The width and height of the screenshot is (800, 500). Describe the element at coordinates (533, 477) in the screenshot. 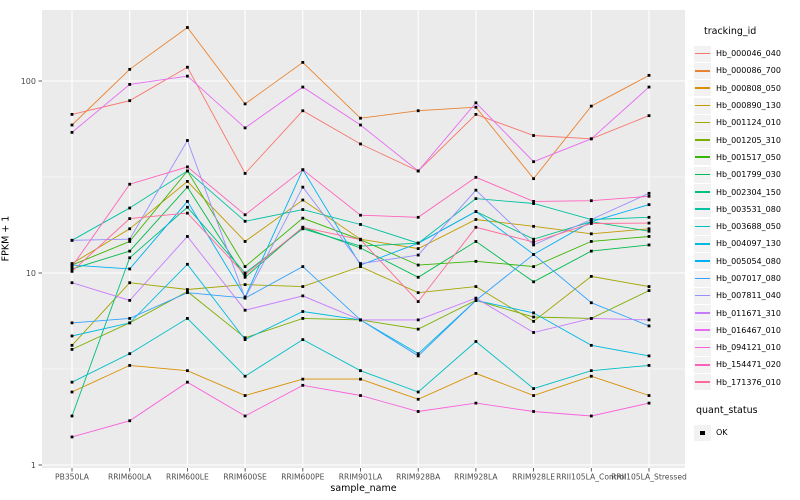

I see `svg-text: RRIM928LE` at that location.